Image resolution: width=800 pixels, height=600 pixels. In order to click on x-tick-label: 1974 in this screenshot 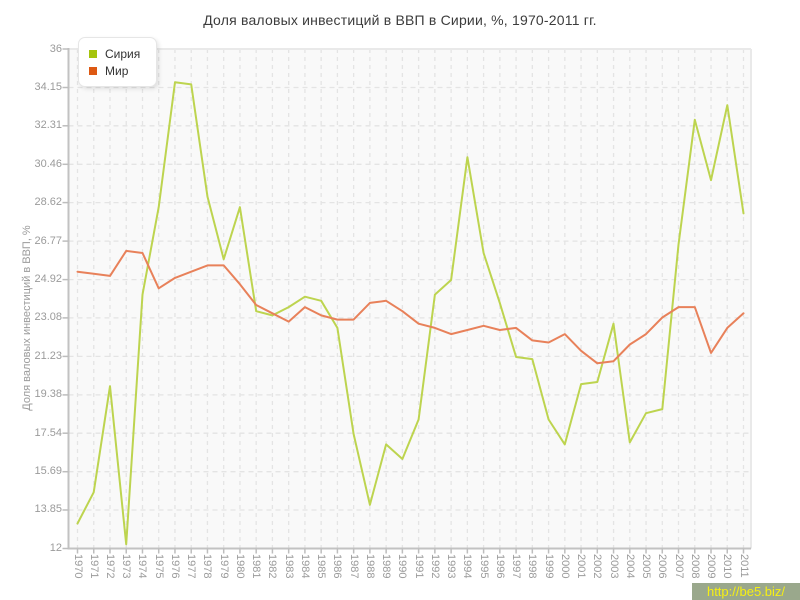, I will do `click(142, 566)`.